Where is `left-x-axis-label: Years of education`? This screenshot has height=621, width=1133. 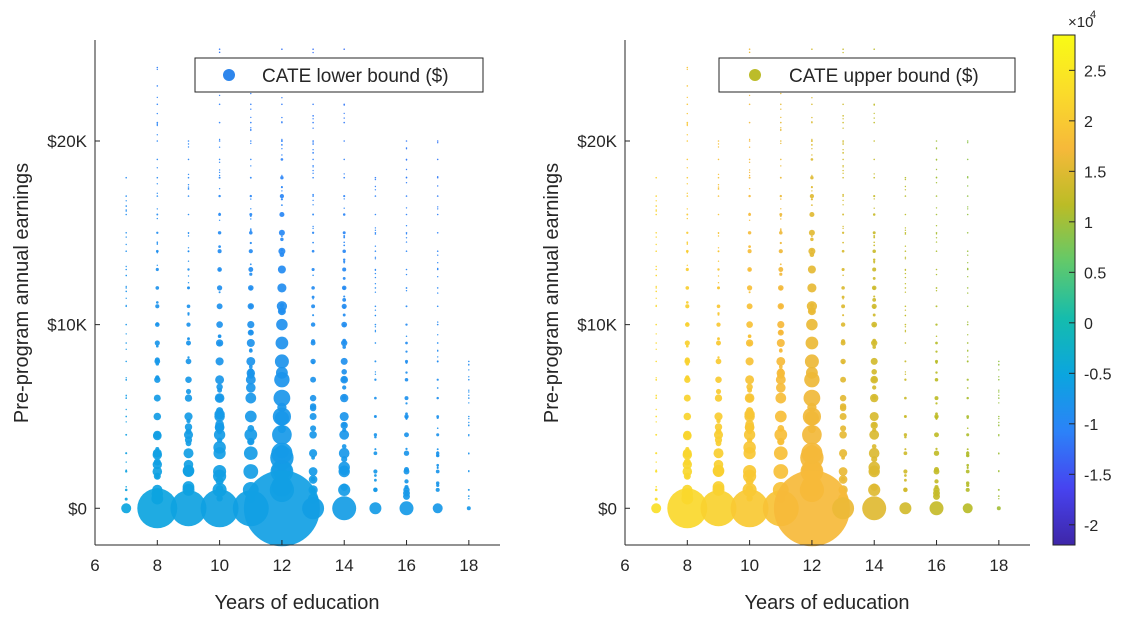
left-x-axis-label: Years of education is located at coordinates (297, 603).